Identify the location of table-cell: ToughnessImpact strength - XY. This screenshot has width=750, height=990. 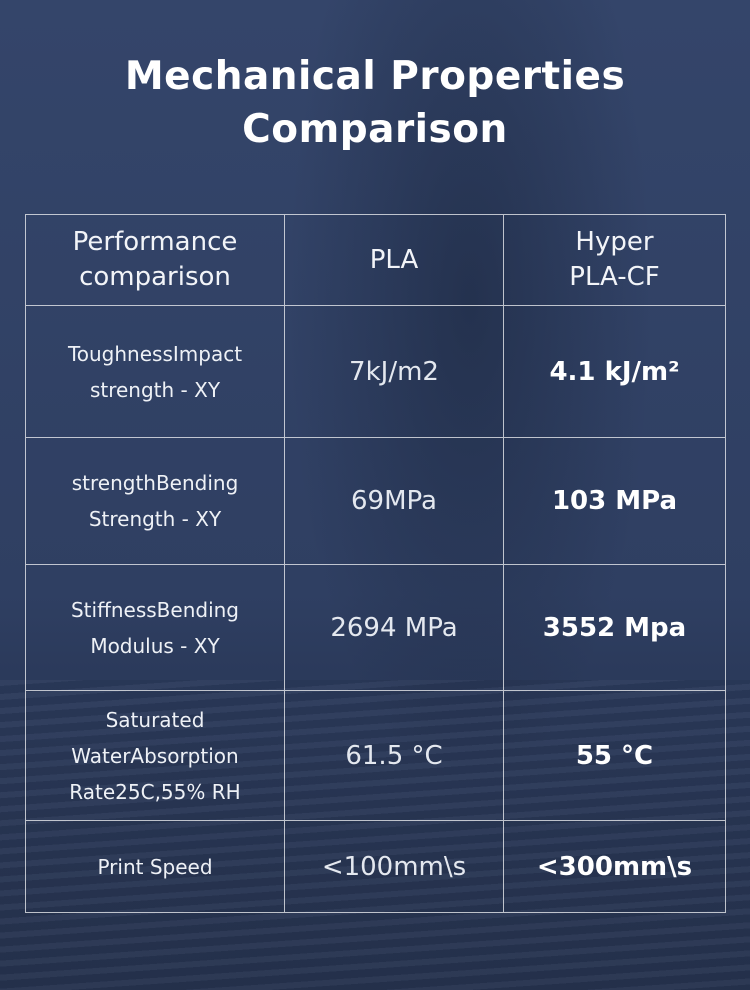
(155, 372).